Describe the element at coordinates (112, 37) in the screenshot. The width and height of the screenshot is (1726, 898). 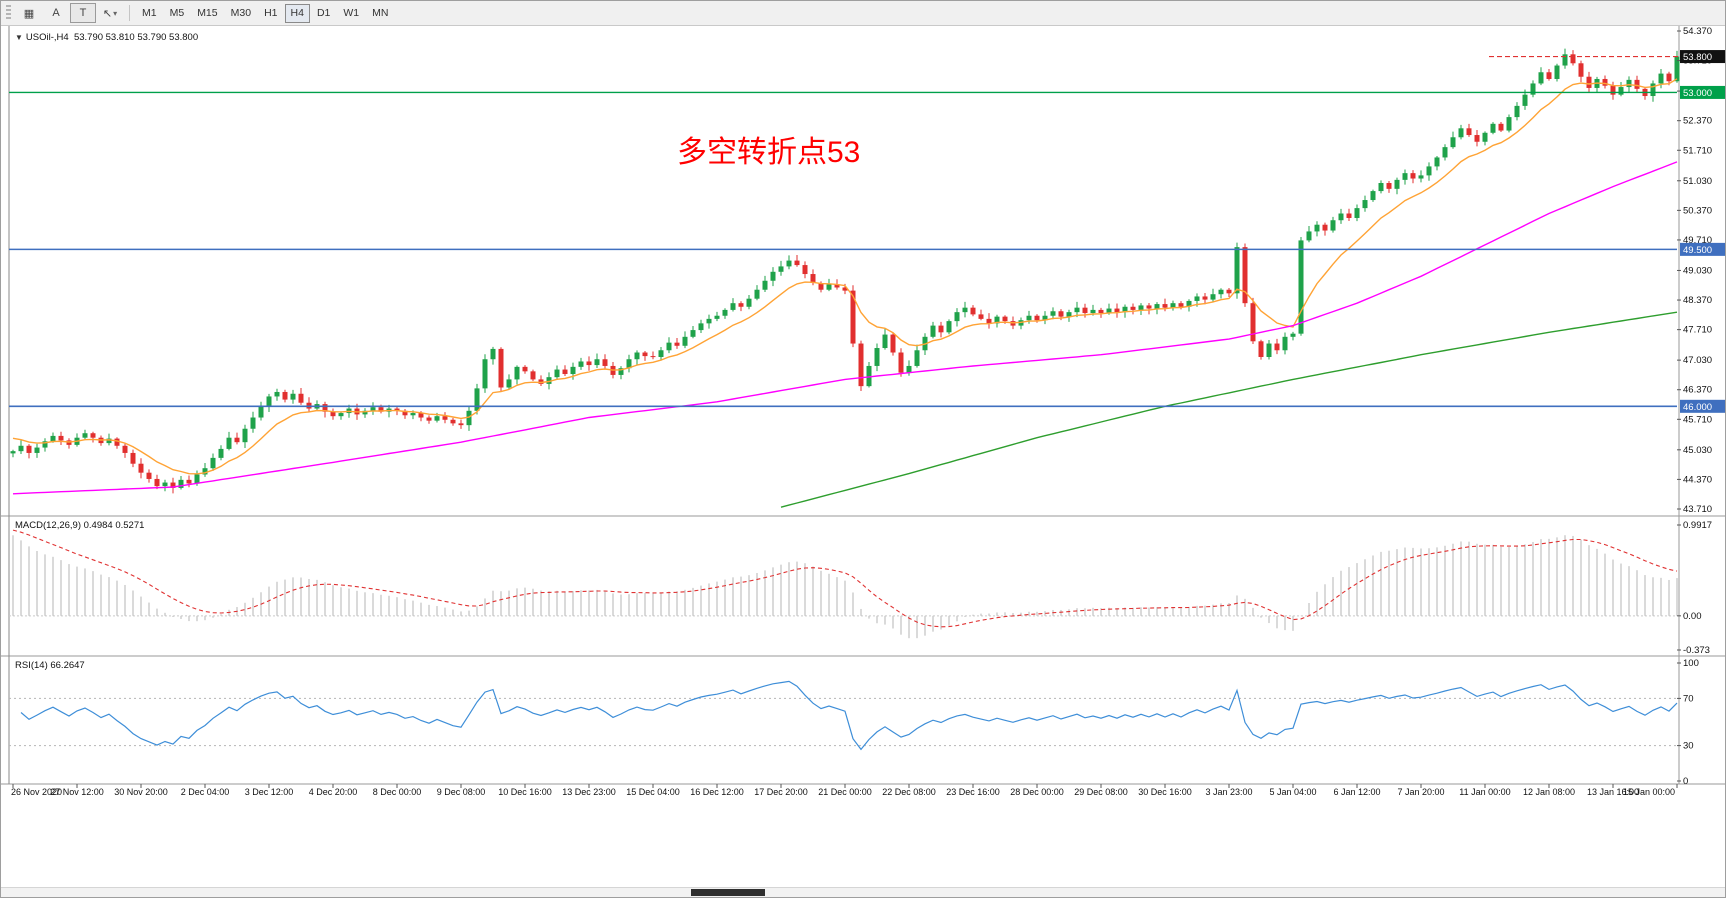
I see `quote-text: USOil-,H4 53.790 53.810 53.790 53.800` at that location.